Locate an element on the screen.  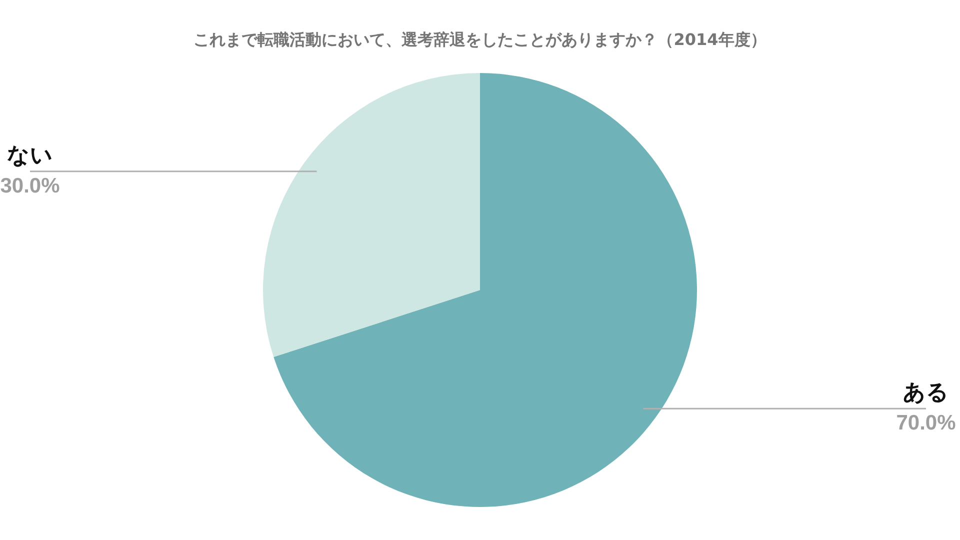
chart-title: これまで転職活動において、選考辞退をしたことがありますか？（2014年度） is located at coordinates (480, 39).